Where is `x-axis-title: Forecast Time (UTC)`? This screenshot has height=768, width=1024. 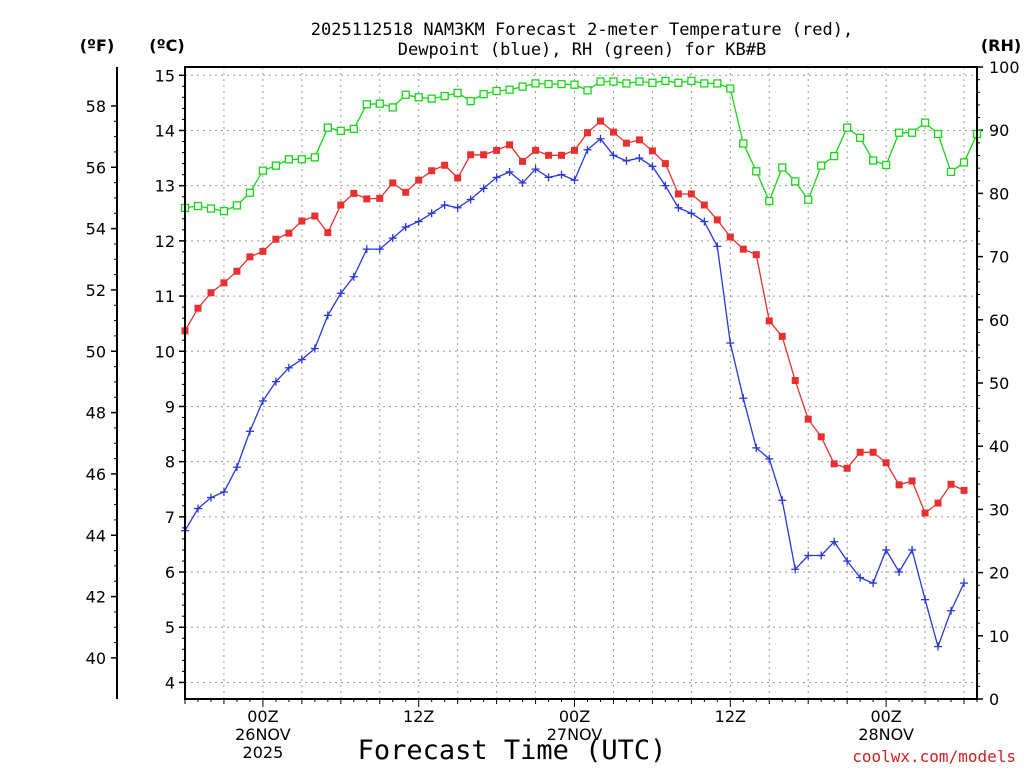
x-axis-title: Forecast Time (UTC) is located at coordinates (512, 750).